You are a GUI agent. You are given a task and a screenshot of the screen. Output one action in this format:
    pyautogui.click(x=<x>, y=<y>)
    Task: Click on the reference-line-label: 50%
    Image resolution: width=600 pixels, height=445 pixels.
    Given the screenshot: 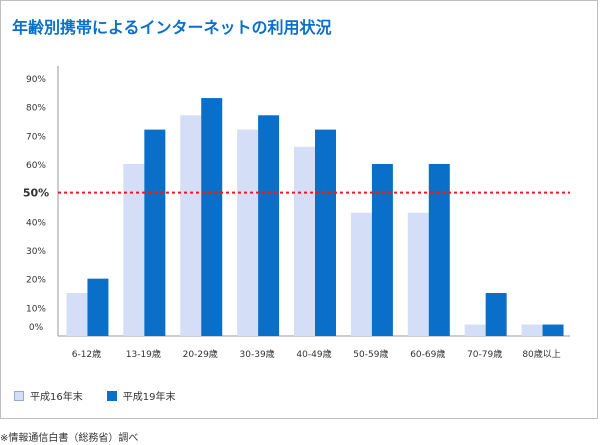 What is the action you would take?
    pyautogui.click(x=36, y=193)
    